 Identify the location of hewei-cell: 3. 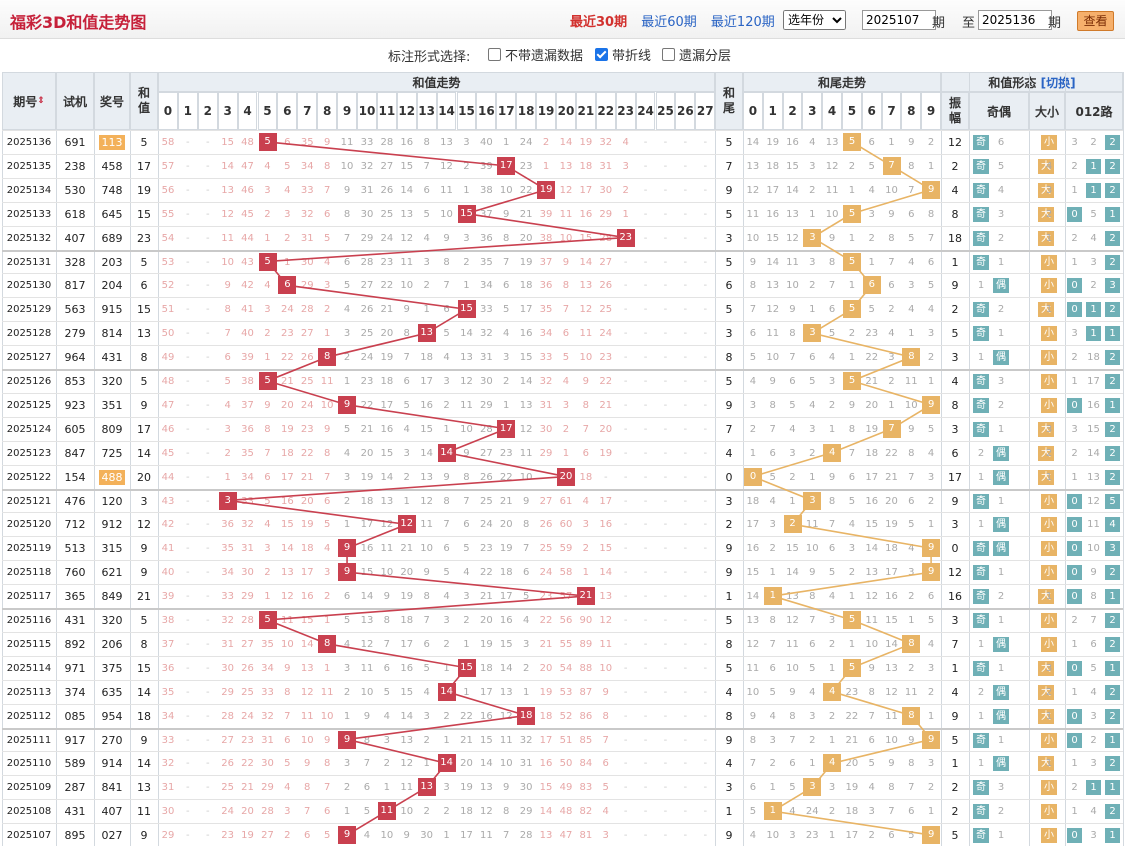
(729, 501).